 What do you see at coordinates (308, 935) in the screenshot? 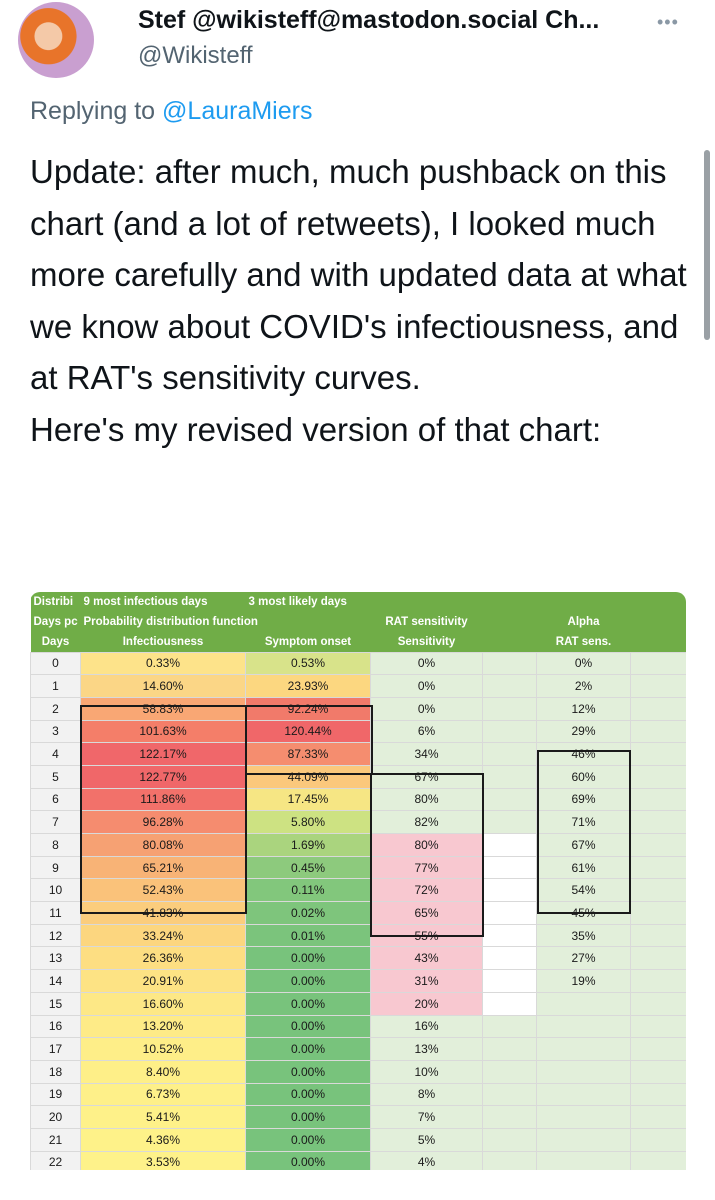
I see `symptom-onset-cell: 0.01%` at bounding box center [308, 935].